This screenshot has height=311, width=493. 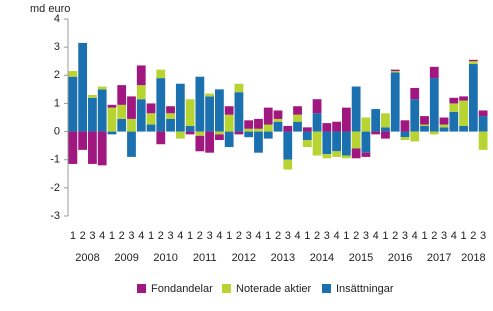 I want to click on y-tick-label: 0, so click(x=57, y=131).